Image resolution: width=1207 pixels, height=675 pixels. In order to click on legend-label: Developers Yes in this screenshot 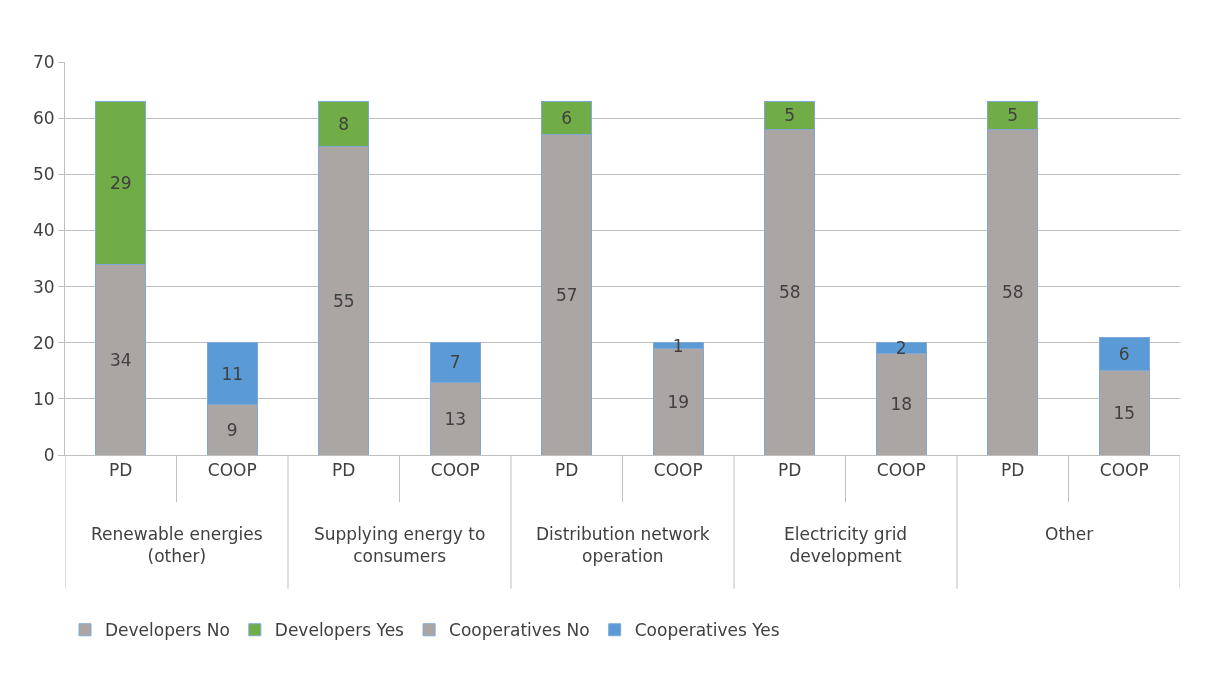, I will do `click(339, 630)`.